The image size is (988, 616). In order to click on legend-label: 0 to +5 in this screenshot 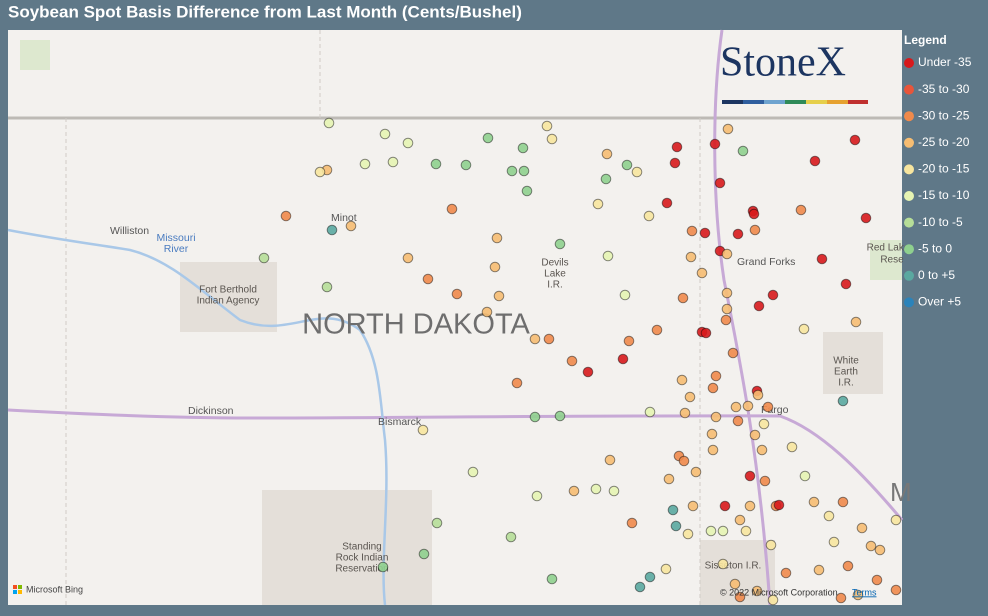, I will do `click(936, 275)`.